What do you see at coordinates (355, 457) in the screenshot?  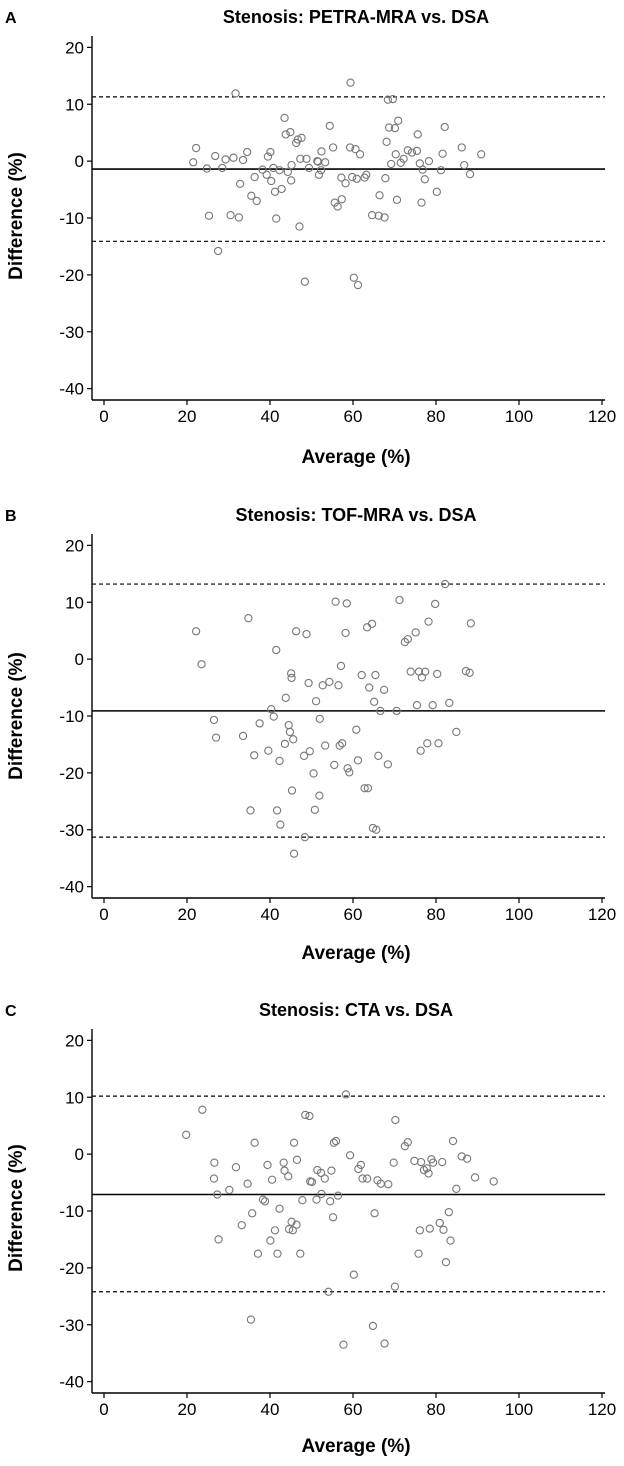 I see `panel-a-xlabel: Average (%)` at bounding box center [355, 457].